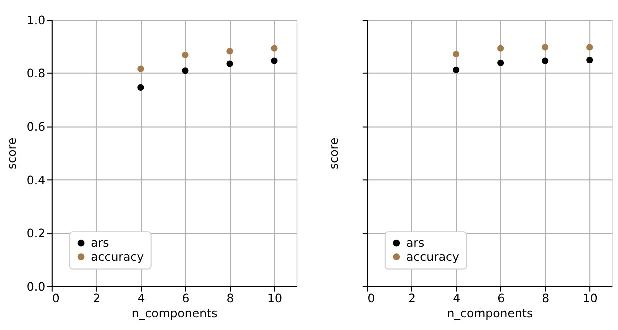 This screenshot has height=330, width=618. Describe the element at coordinates (36, 180) in the screenshot. I see `y-tick-label: 0.4` at that location.